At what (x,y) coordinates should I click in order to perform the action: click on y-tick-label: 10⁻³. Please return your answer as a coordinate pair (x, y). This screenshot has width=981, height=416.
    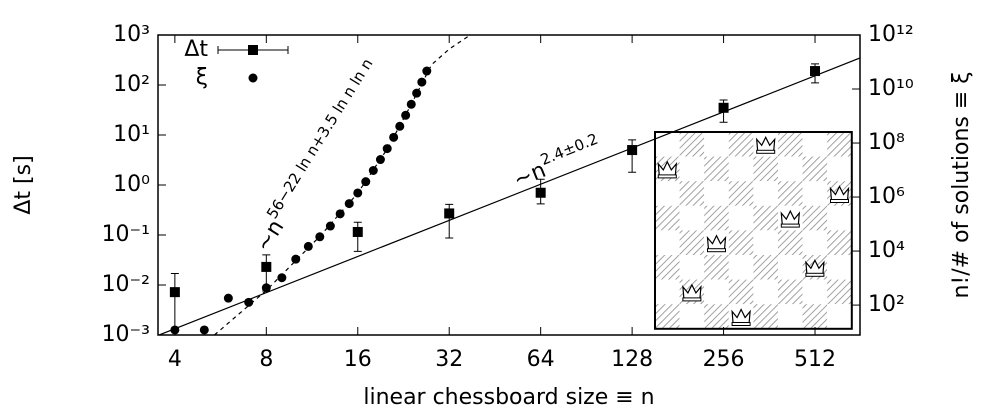
    Looking at the image, I should click on (126, 334).